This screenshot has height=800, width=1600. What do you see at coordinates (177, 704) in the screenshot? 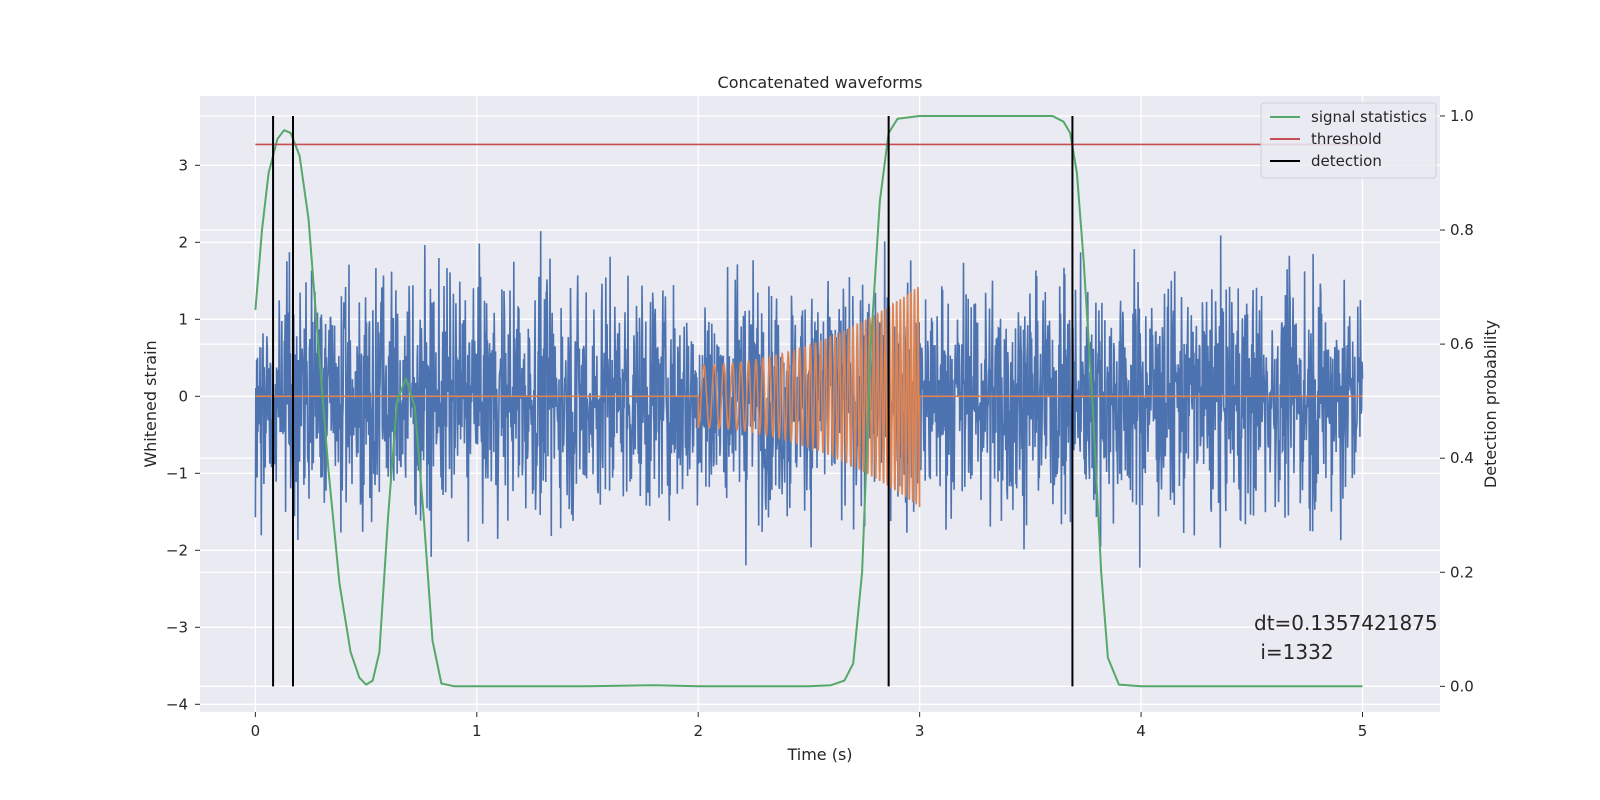
I see `y-tick-label: −4` at bounding box center [177, 704].